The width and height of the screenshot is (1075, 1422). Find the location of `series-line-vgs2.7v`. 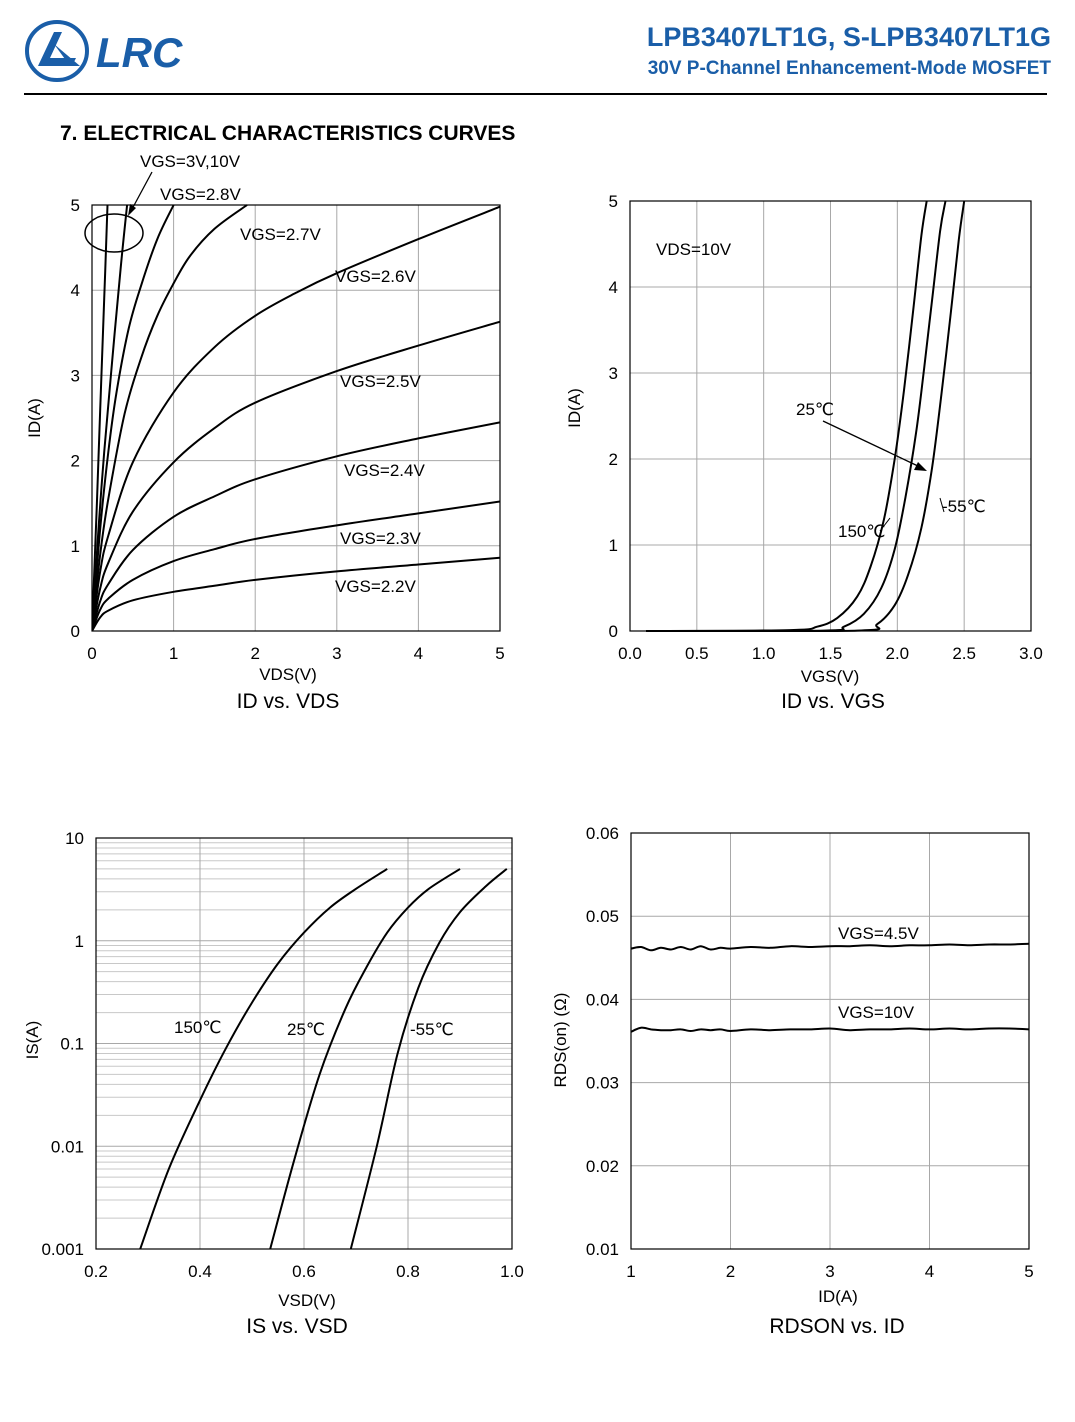

series-line-vgs2.7v is located at coordinates (170, 418).